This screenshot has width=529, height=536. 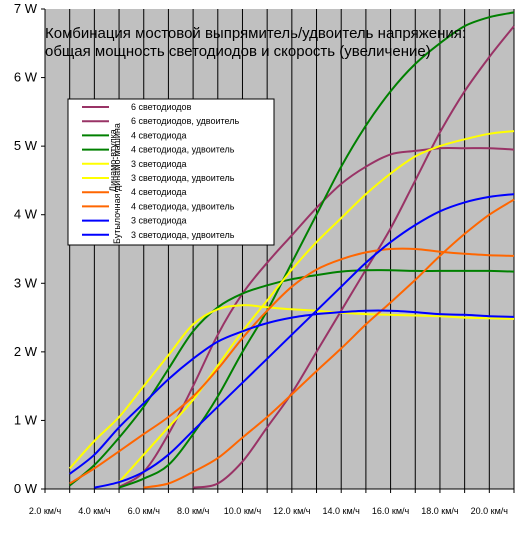 What do you see at coordinates (26, 351) in the screenshot?
I see `y-tick-label: 2 W` at bounding box center [26, 351].